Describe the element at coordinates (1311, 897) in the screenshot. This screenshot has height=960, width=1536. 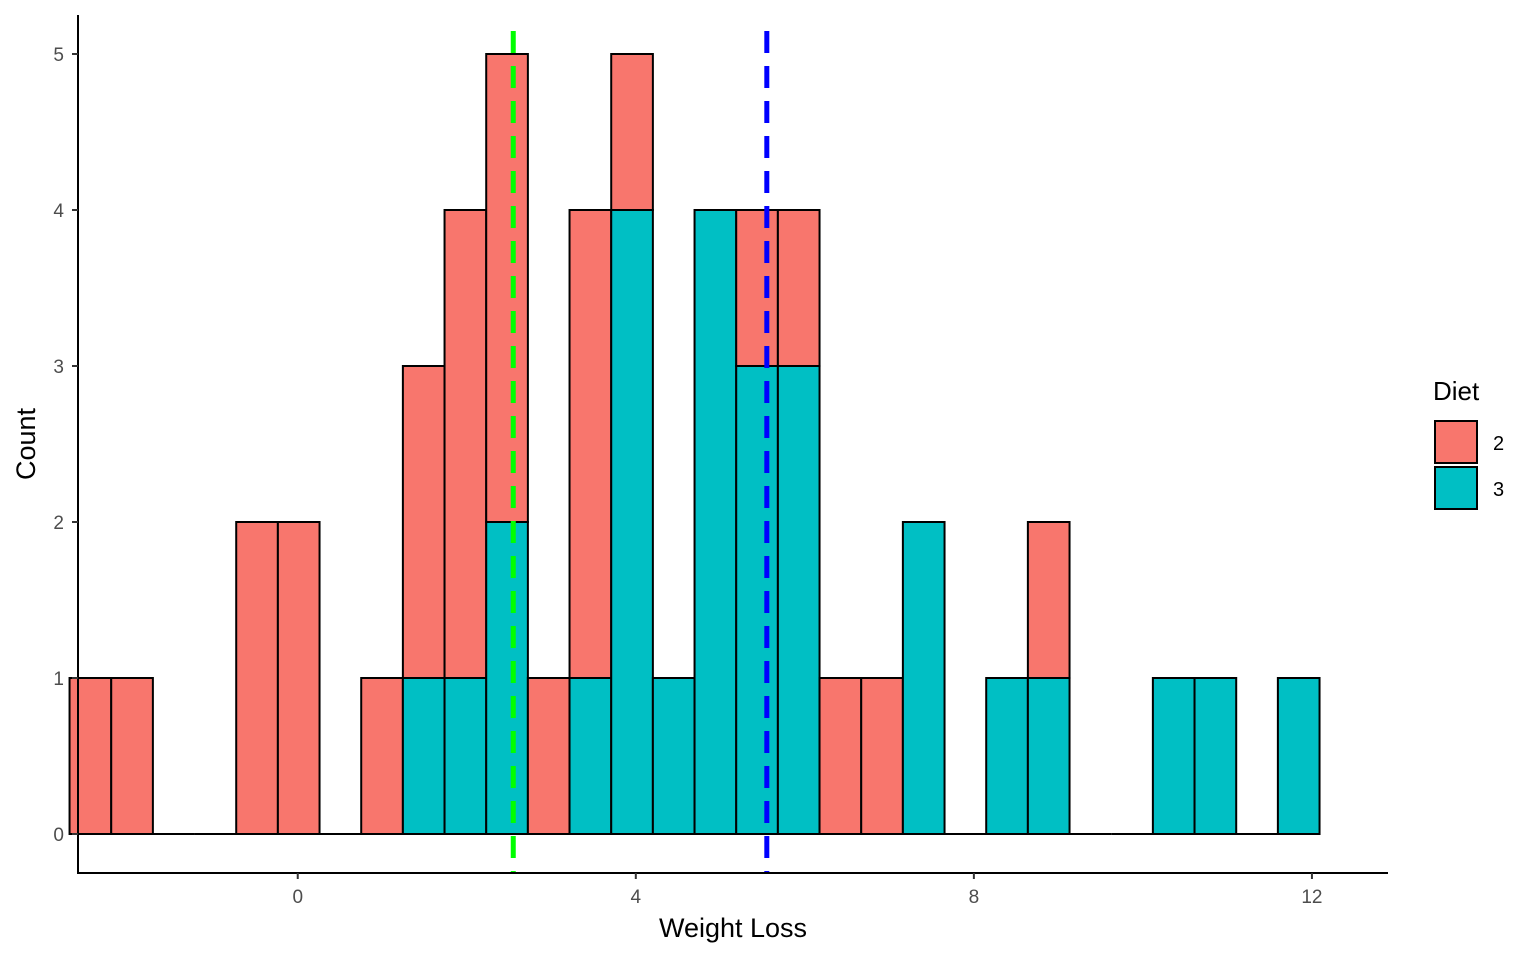
I see `x-tick-label-12: 12` at that location.